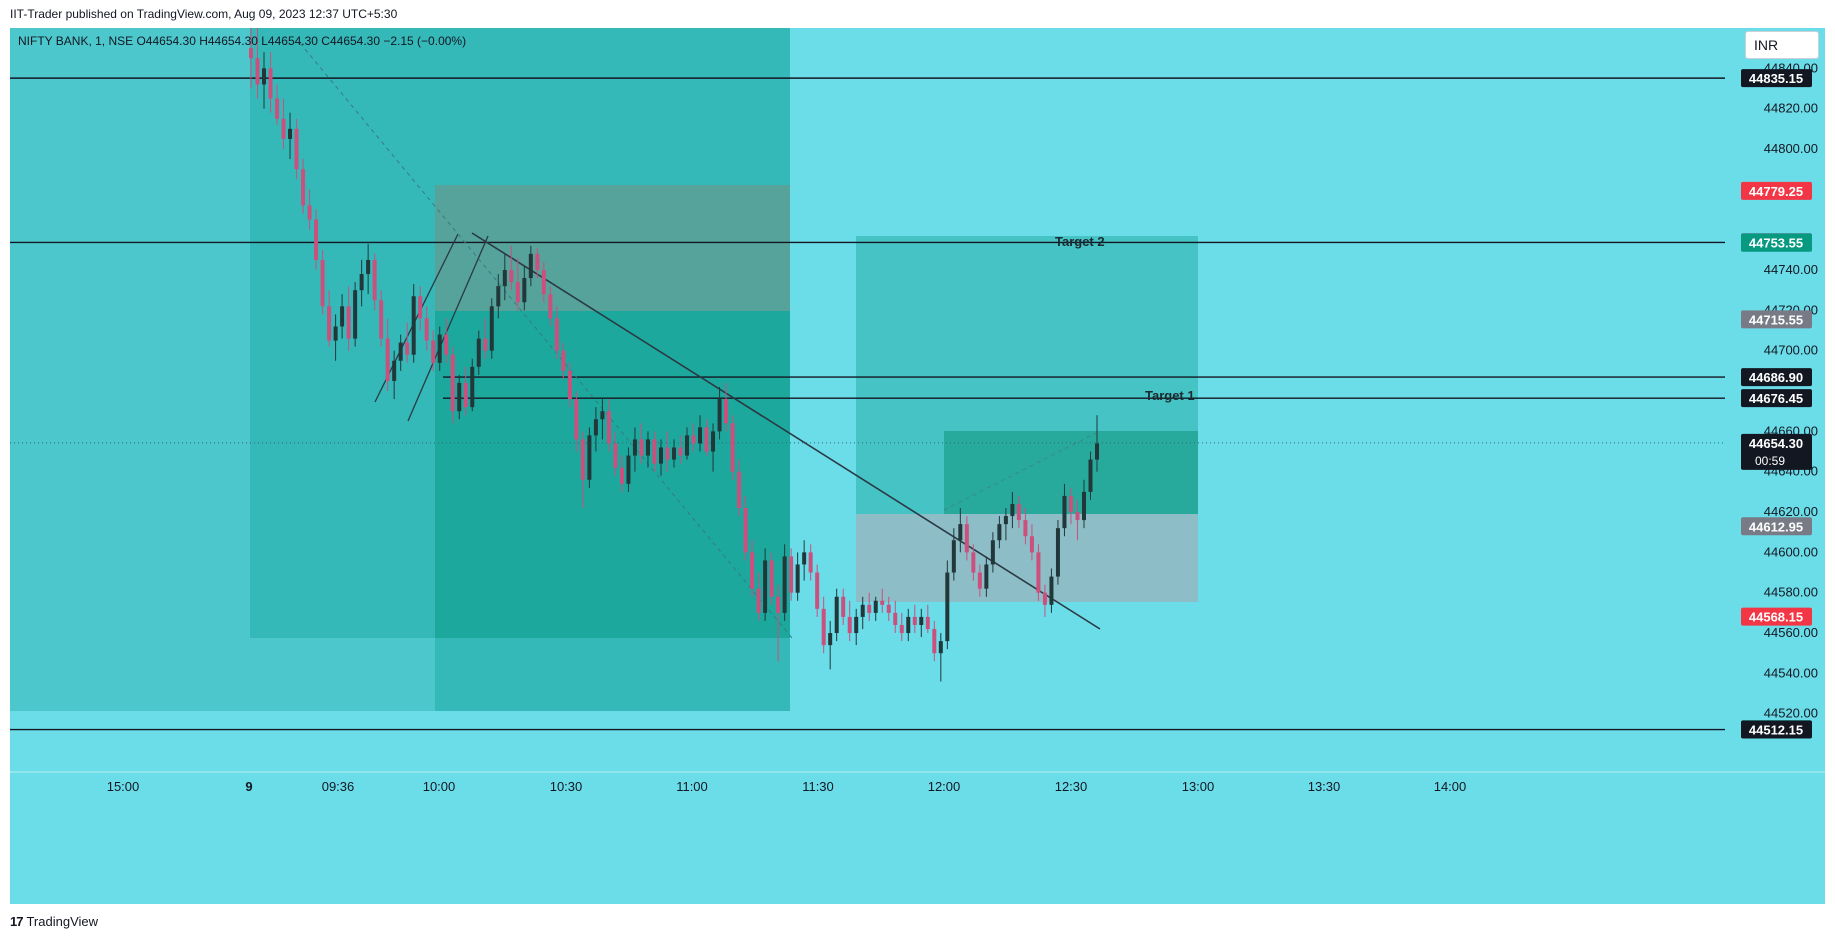 Image resolution: width=1835 pixels, height=939 pixels. I want to click on price-tag: 44612.95, so click(1776, 526).